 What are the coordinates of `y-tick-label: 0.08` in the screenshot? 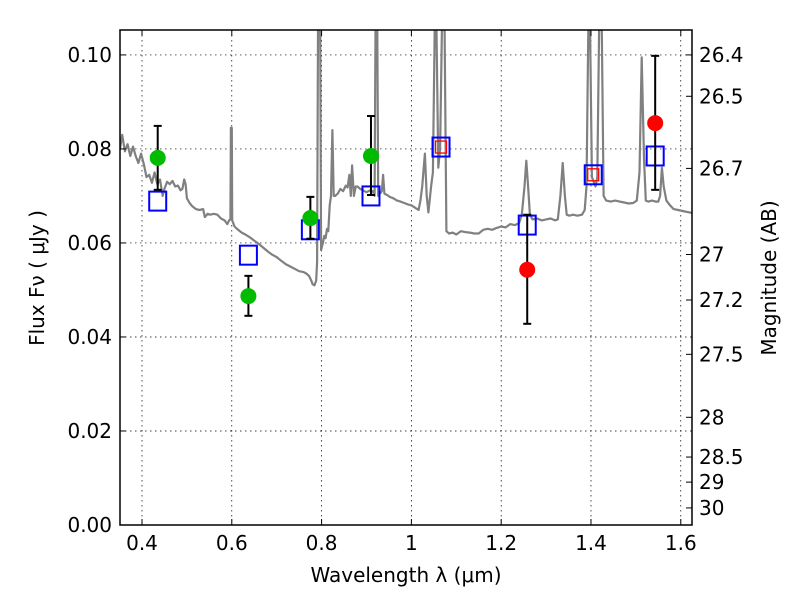 It's located at (89, 149).